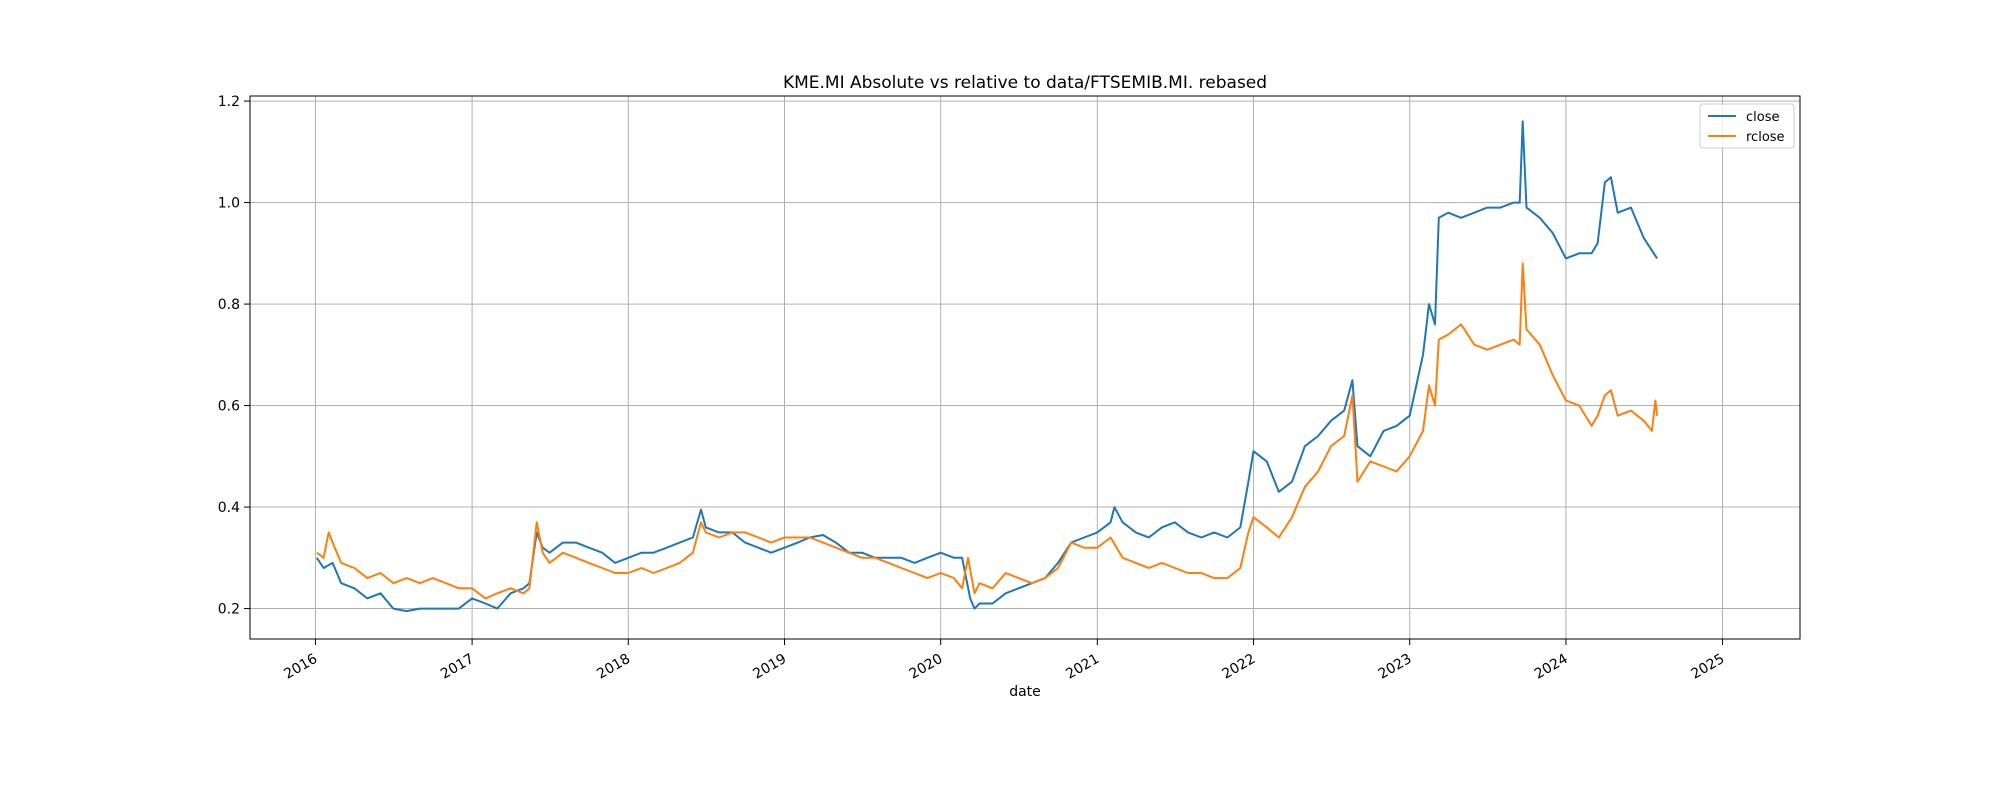  Describe the element at coordinates (229, 204) in the screenshot. I see `y-tick-label-1.0: 1.0` at that location.